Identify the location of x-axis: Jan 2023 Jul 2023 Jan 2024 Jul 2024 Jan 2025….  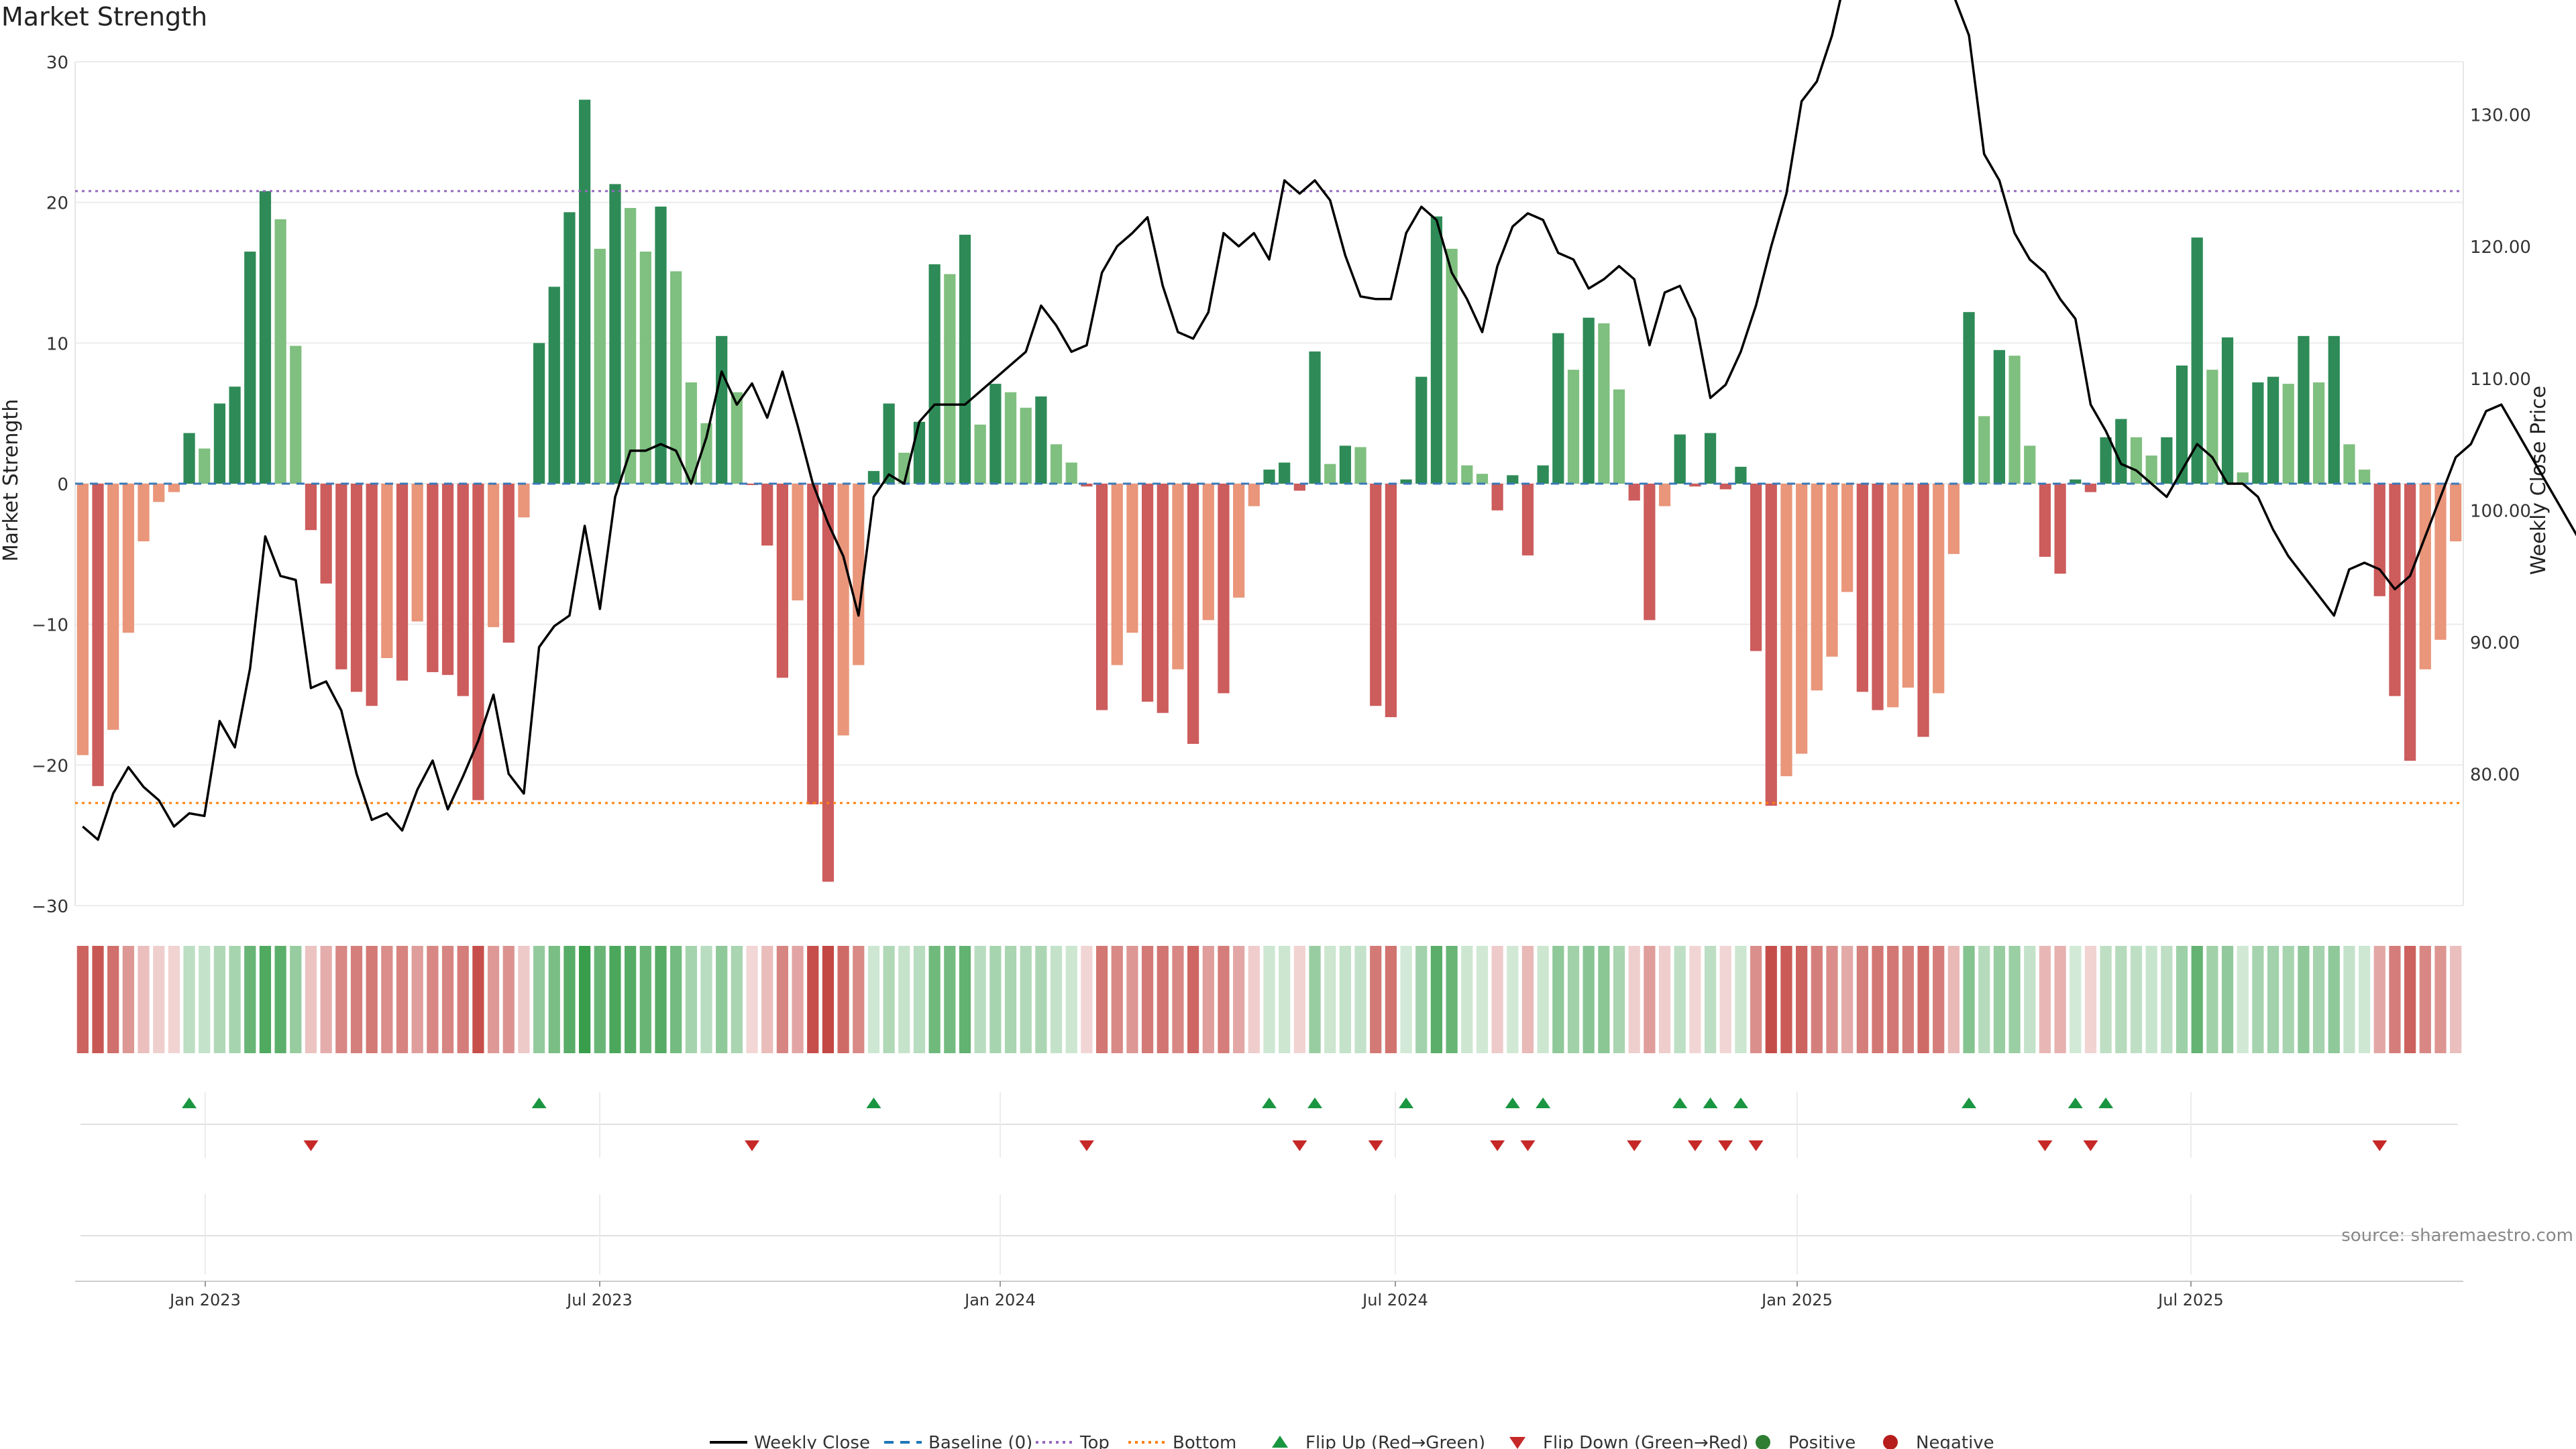
(1269, 1200).